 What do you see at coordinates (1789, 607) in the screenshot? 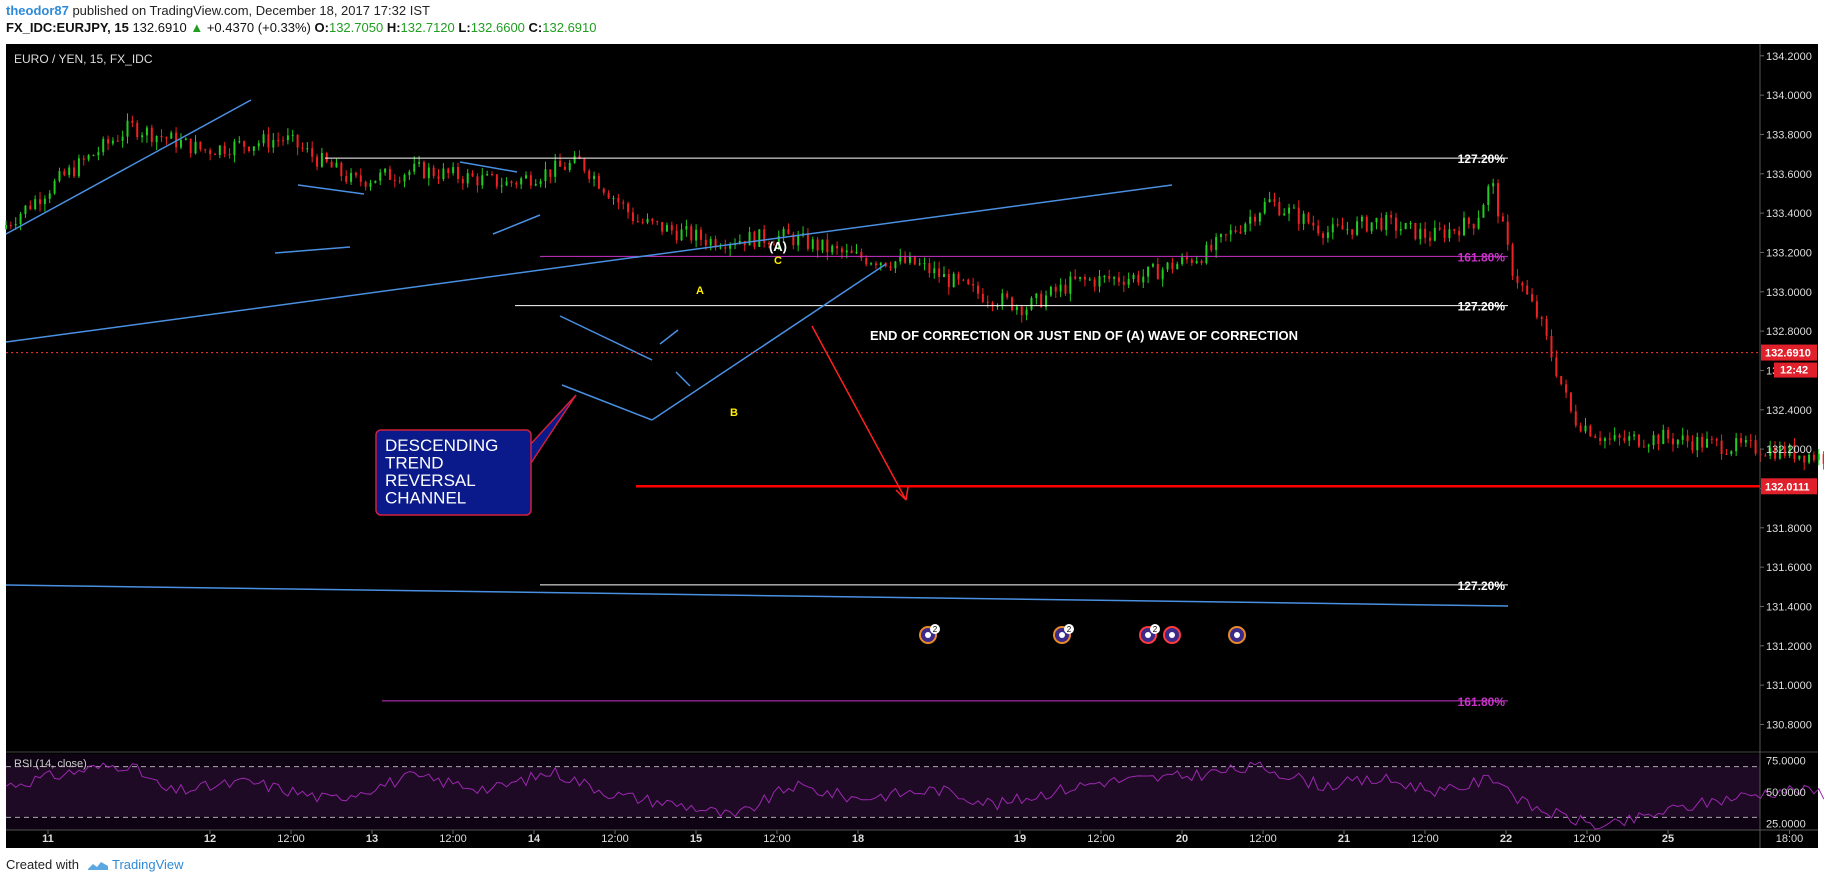
I see `y-tick-label: 131.4000` at bounding box center [1789, 607].